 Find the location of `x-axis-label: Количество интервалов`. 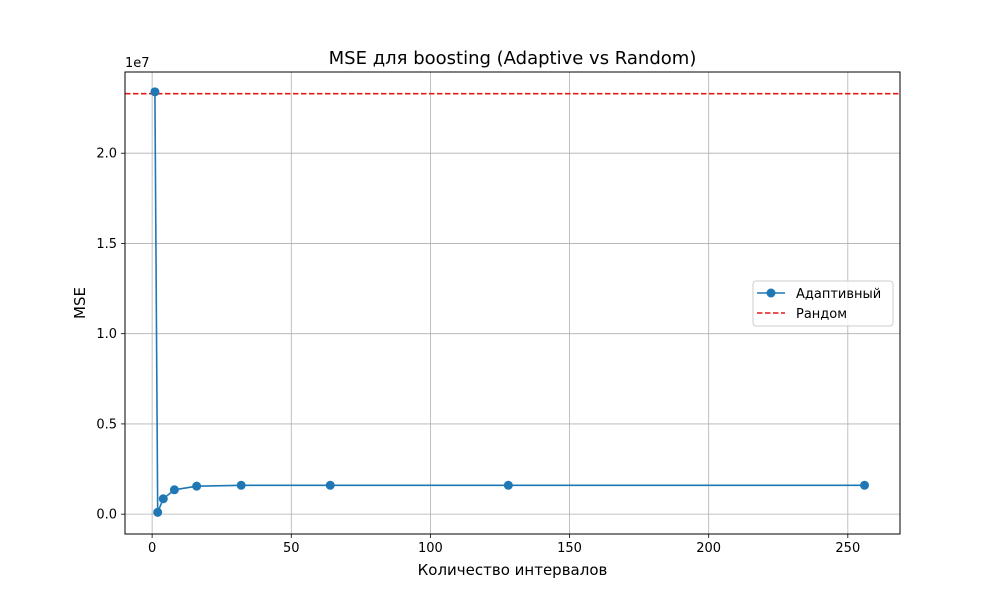

x-axis-label: Количество интервалов is located at coordinates (513, 570).